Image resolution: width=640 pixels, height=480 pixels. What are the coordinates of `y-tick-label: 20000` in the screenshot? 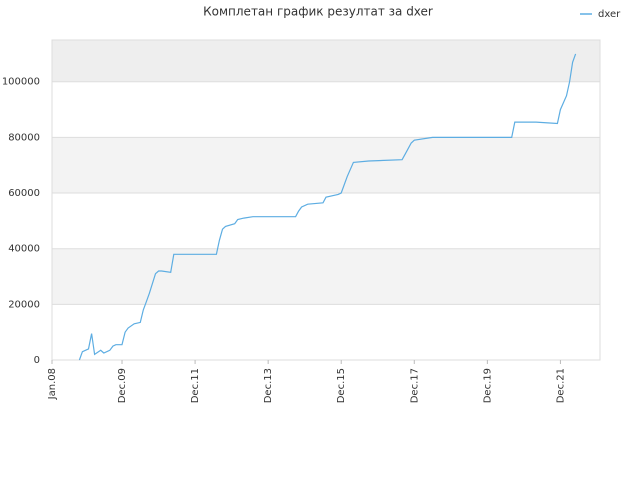 It's located at (24, 304).